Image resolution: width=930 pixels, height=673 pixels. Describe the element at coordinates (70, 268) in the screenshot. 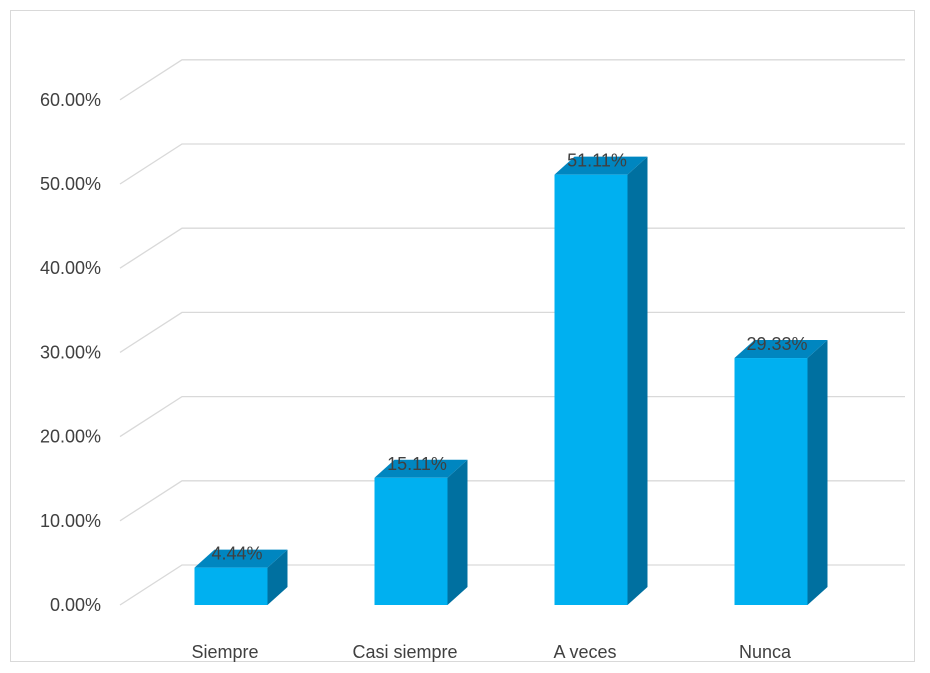

I see `y-tick-label: 40.00%` at that location.